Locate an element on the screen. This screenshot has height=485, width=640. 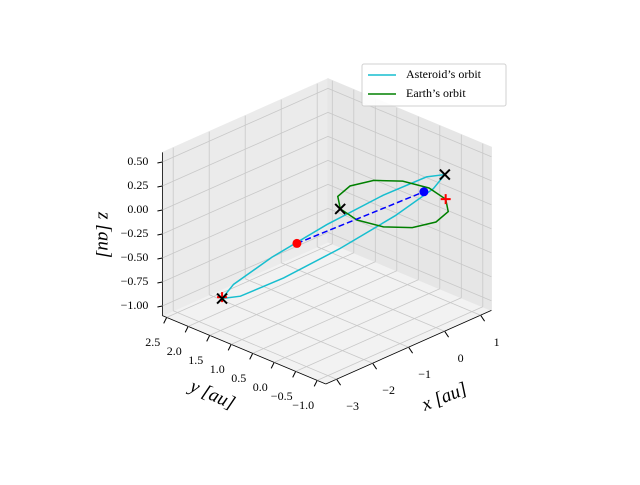
x-tick-label: −2 is located at coordinates (388, 390).